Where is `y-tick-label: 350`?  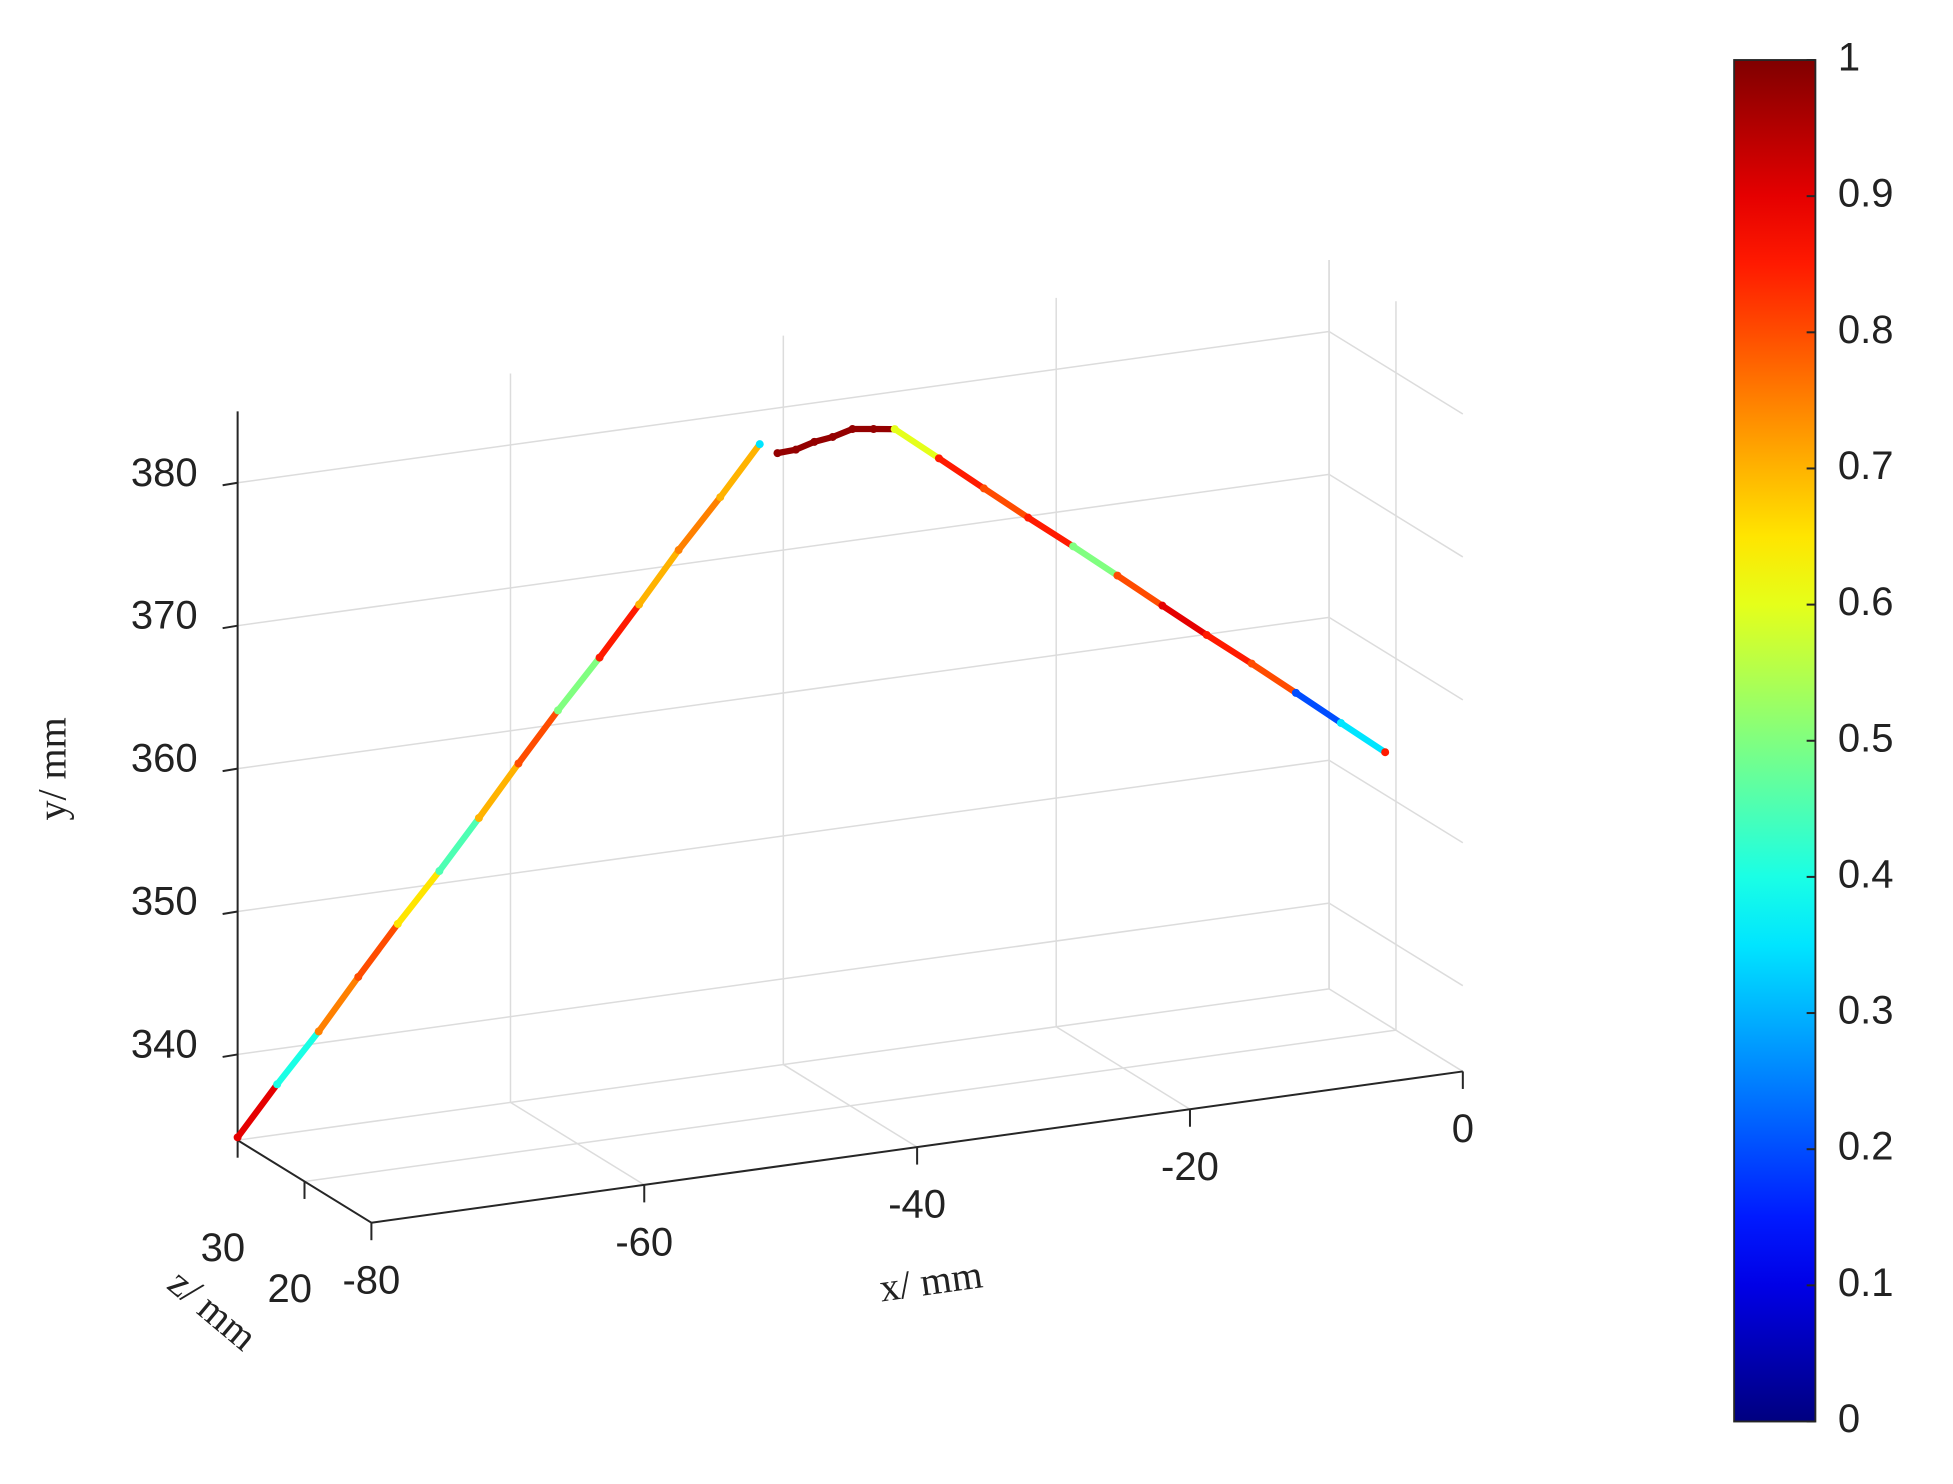 y-tick-label: 350 is located at coordinates (164, 902).